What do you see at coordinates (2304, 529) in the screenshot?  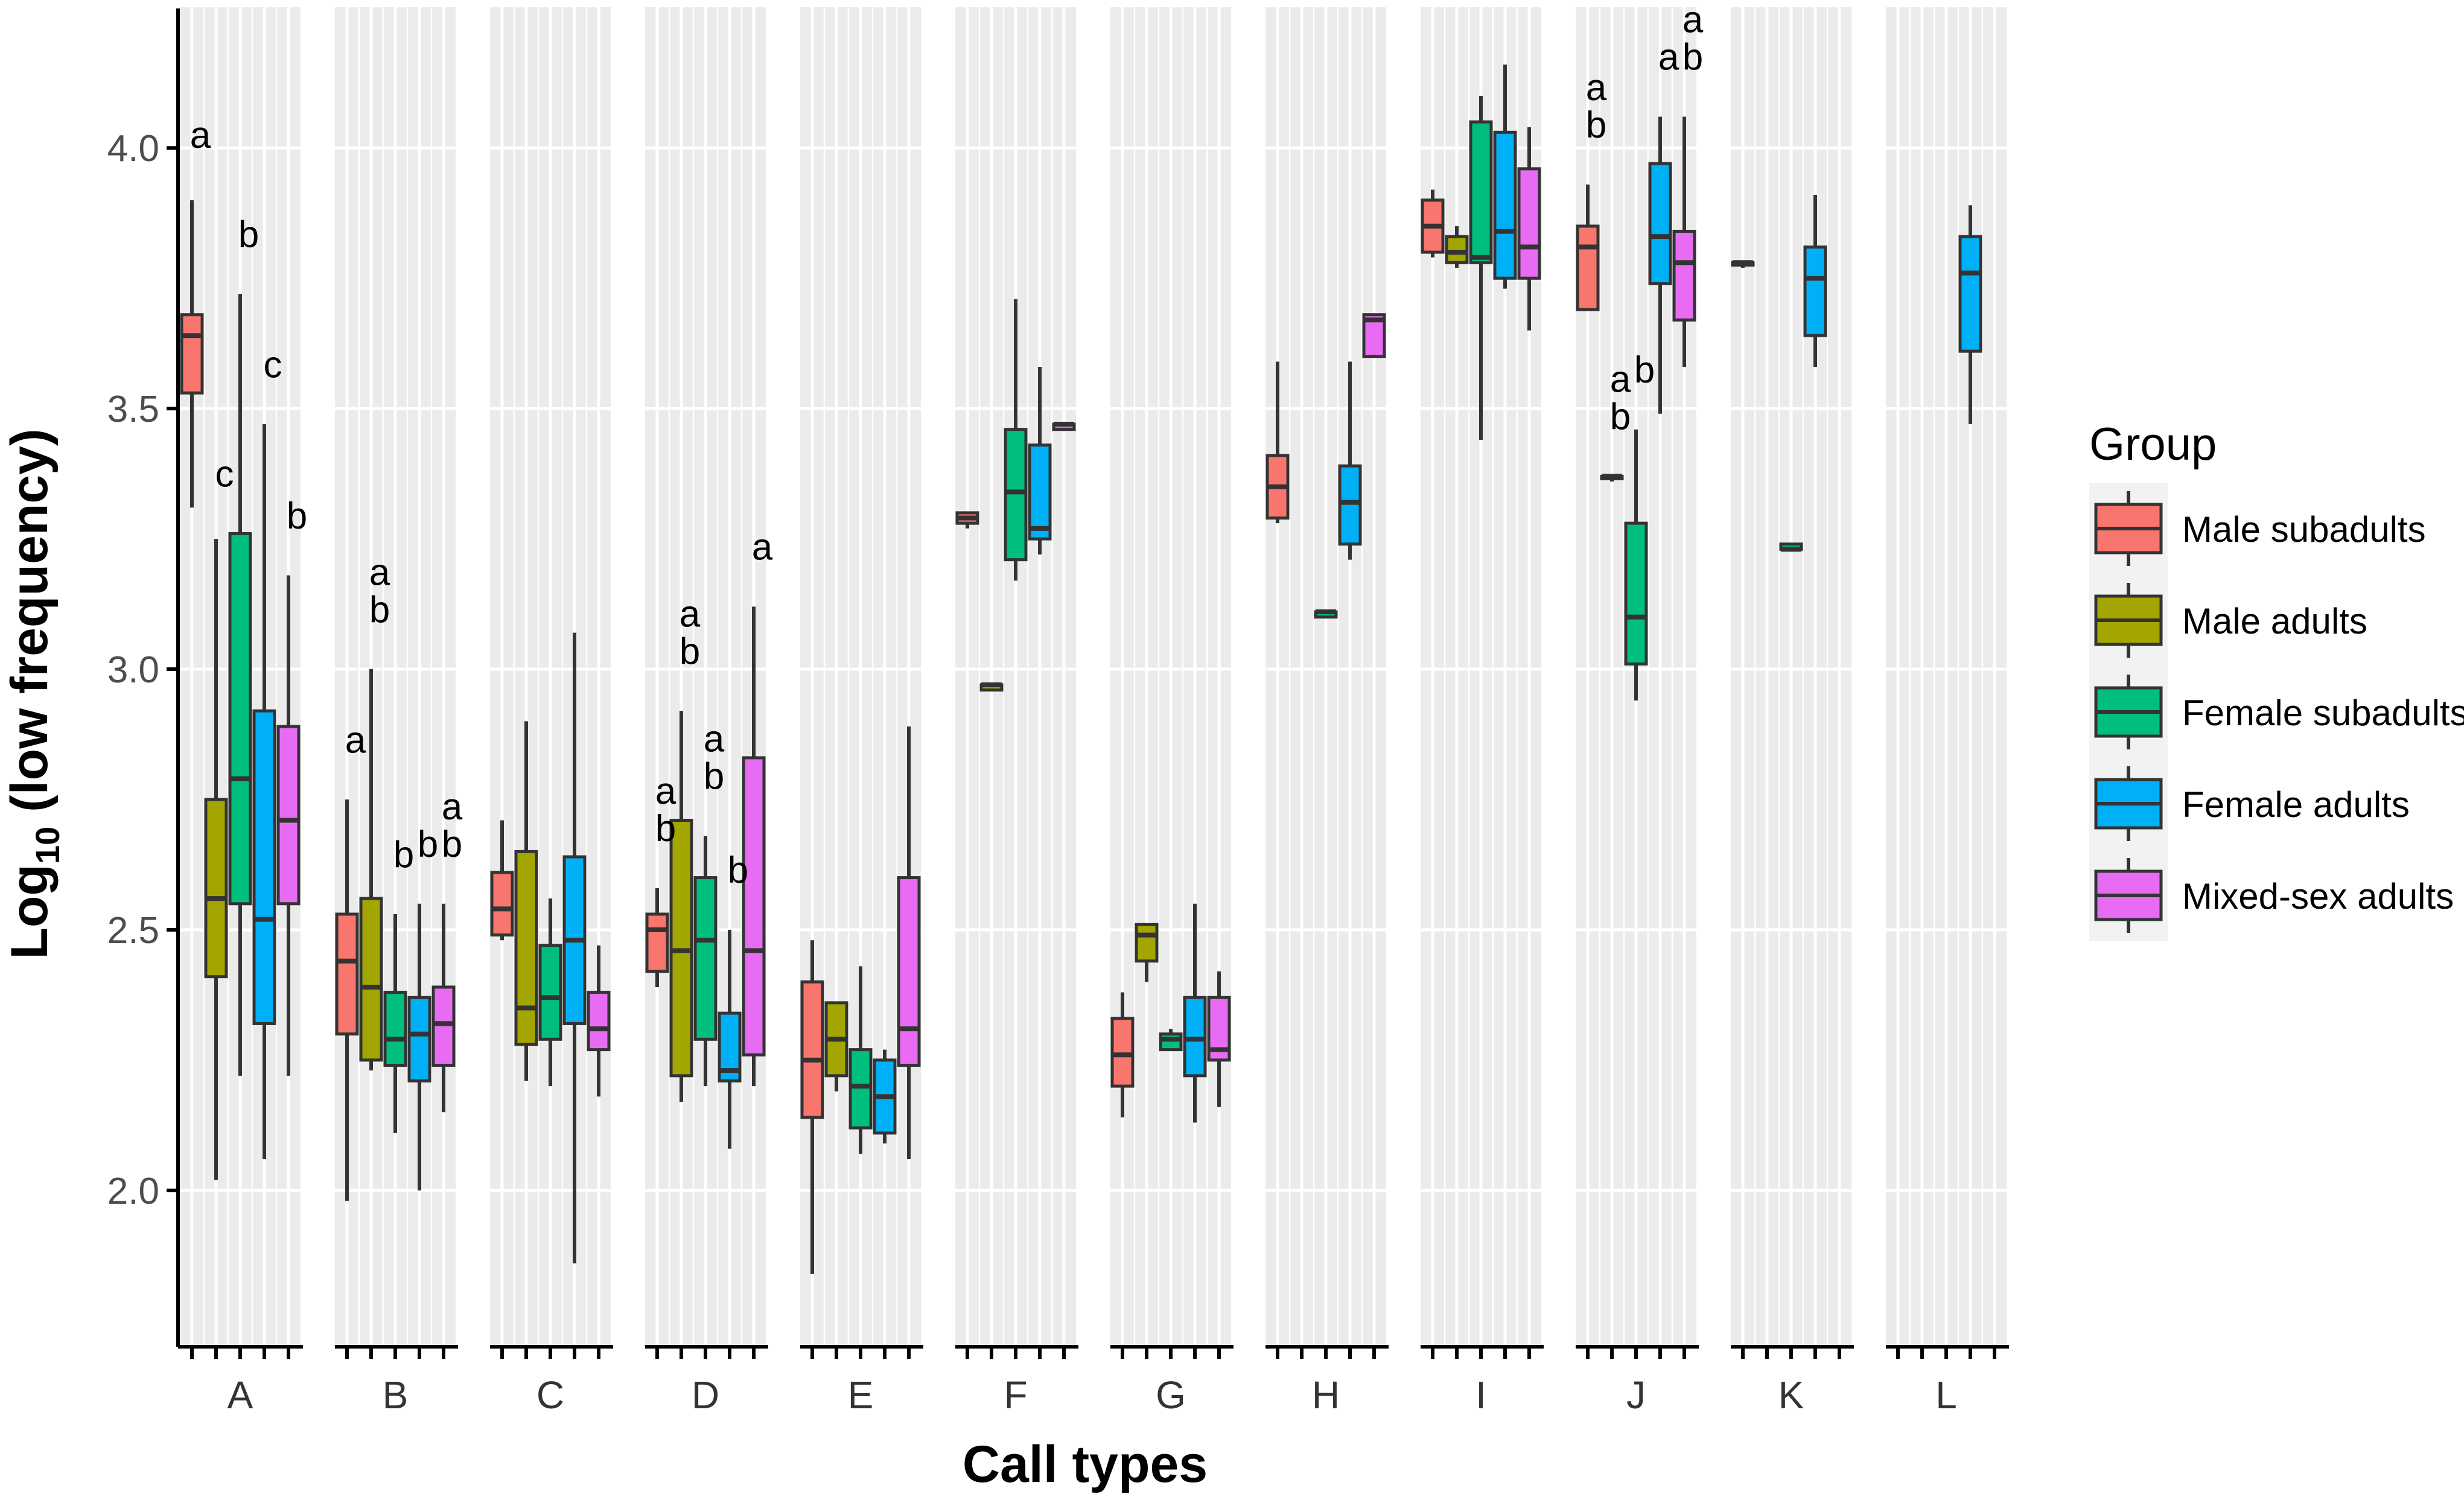 I see `legend-label: Male subadults` at bounding box center [2304, 529].